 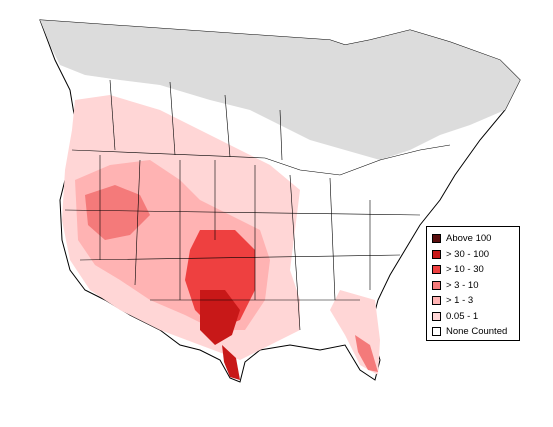 What do you see at coordinates (469, 238) in the screenshot?
I see `legend-label: Above 100` at bounding box center [469, 238].